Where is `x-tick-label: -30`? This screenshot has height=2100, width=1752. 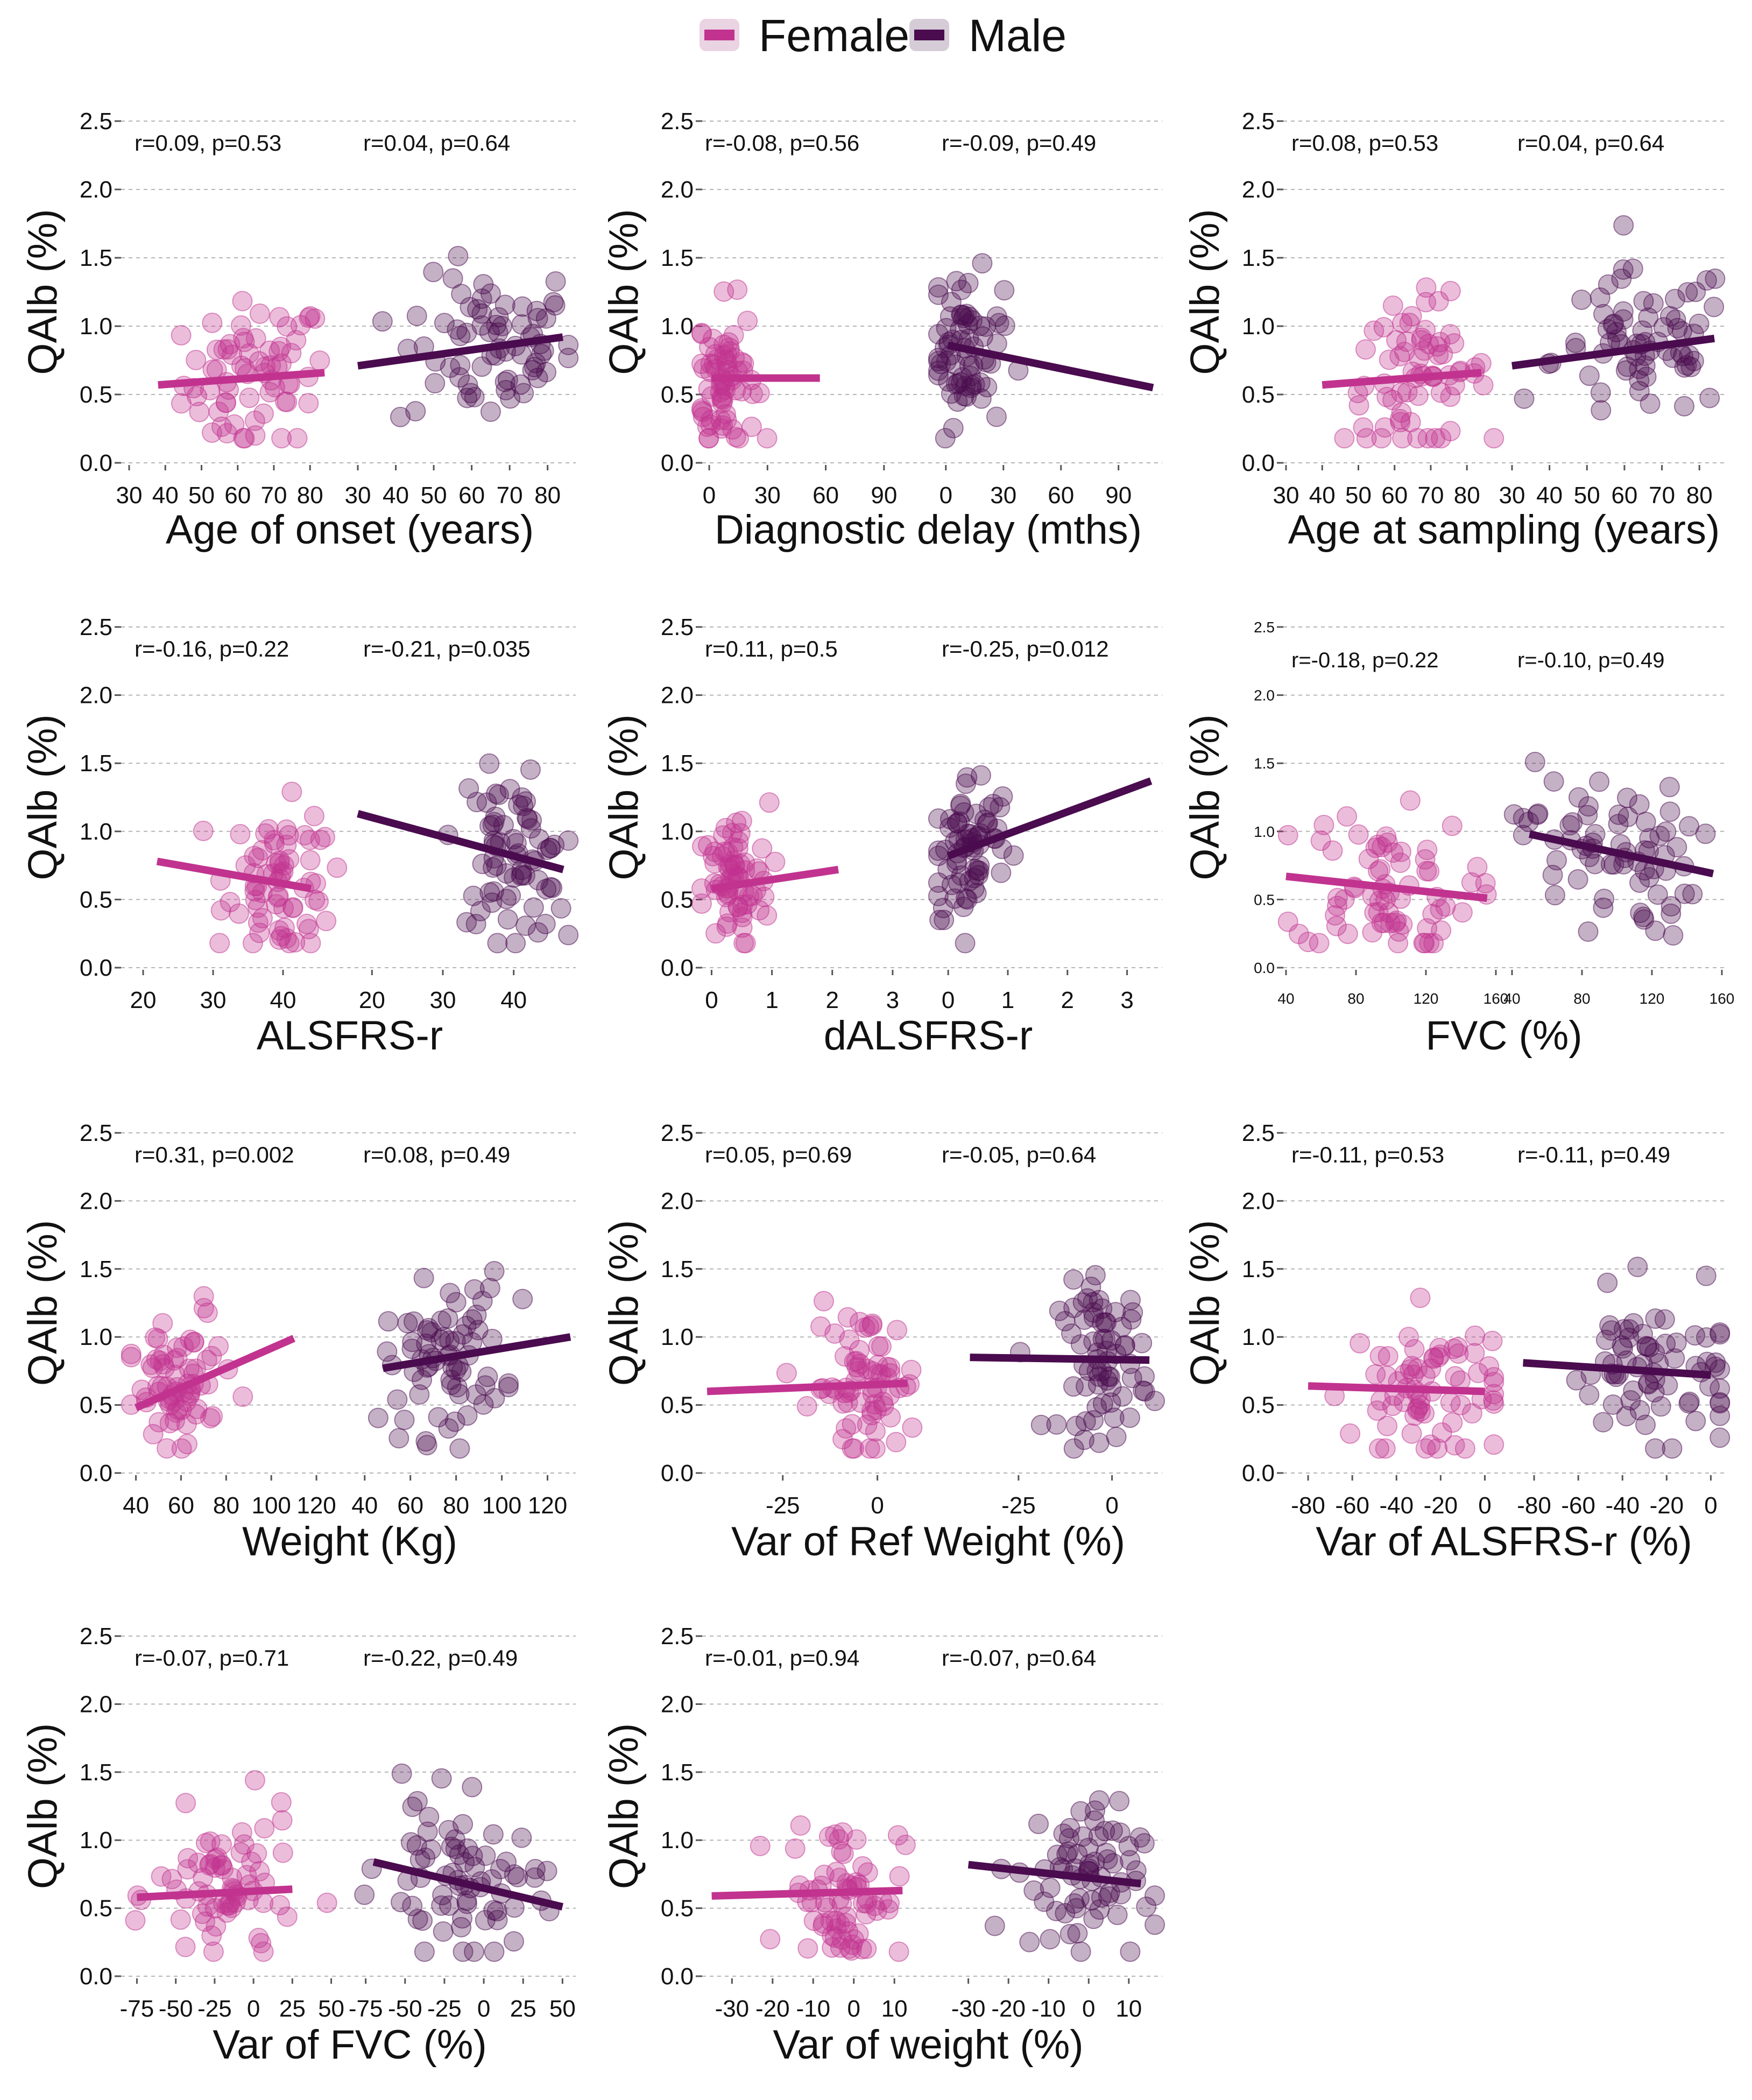 x-tick-label: -30 is located at coordinates (732, 2009).